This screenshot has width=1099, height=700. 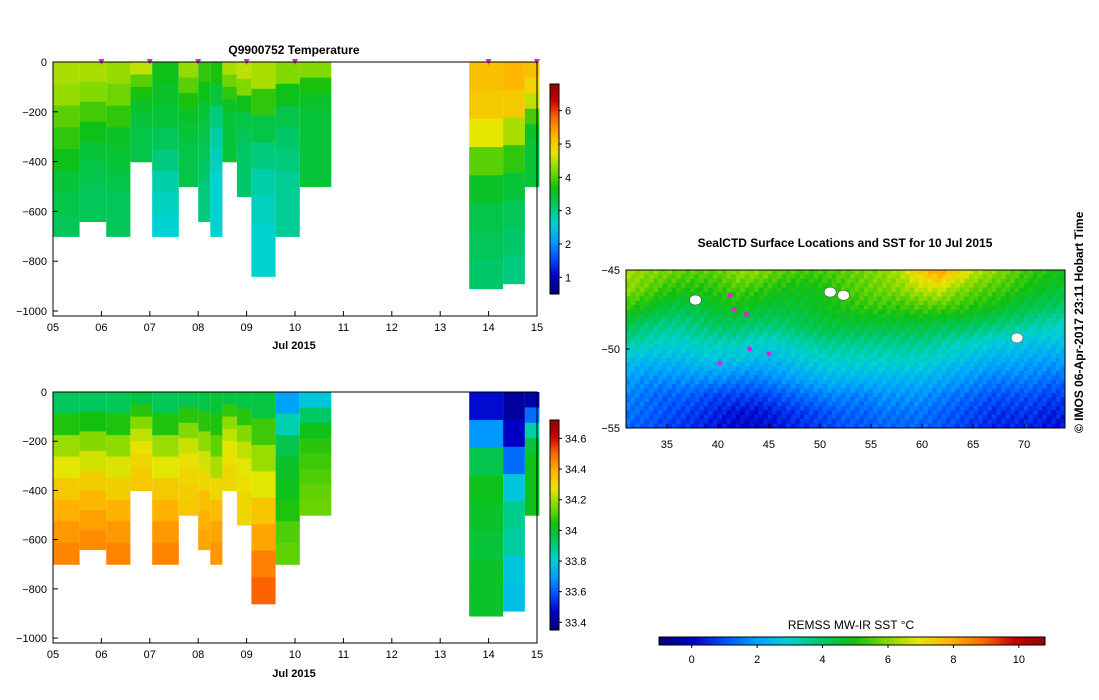 What do you see at coordinates (757, 660) in the screenshot?
I see `sst-colorbar-tick-label: 2` at bounding box center [757, 660].